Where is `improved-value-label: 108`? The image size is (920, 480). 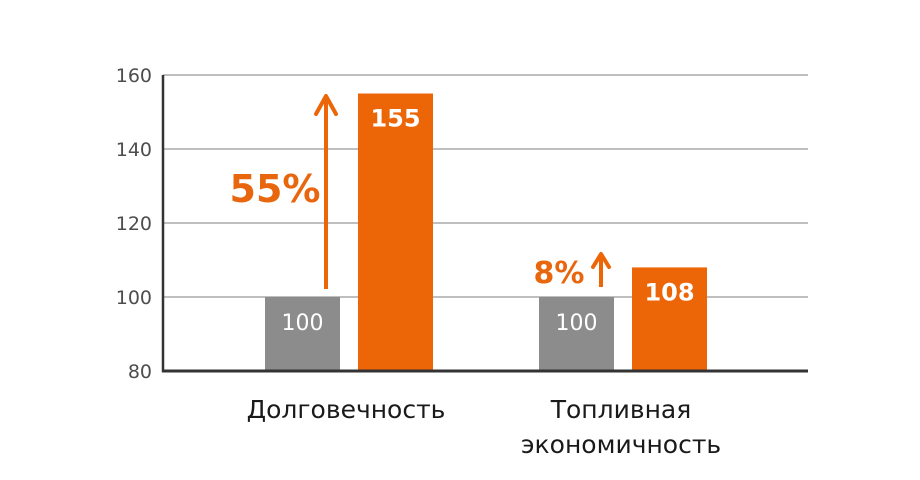 improved-value-label: 108 is located at coordinates (669, 292).